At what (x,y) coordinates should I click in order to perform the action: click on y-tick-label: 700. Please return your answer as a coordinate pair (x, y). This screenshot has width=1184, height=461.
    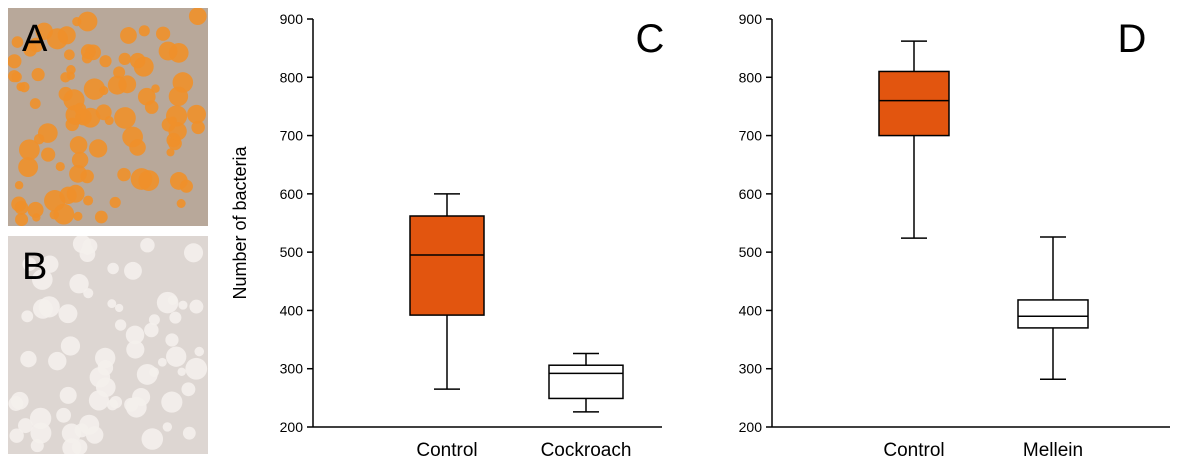
    Looking at the image, I should click on (751, 136).